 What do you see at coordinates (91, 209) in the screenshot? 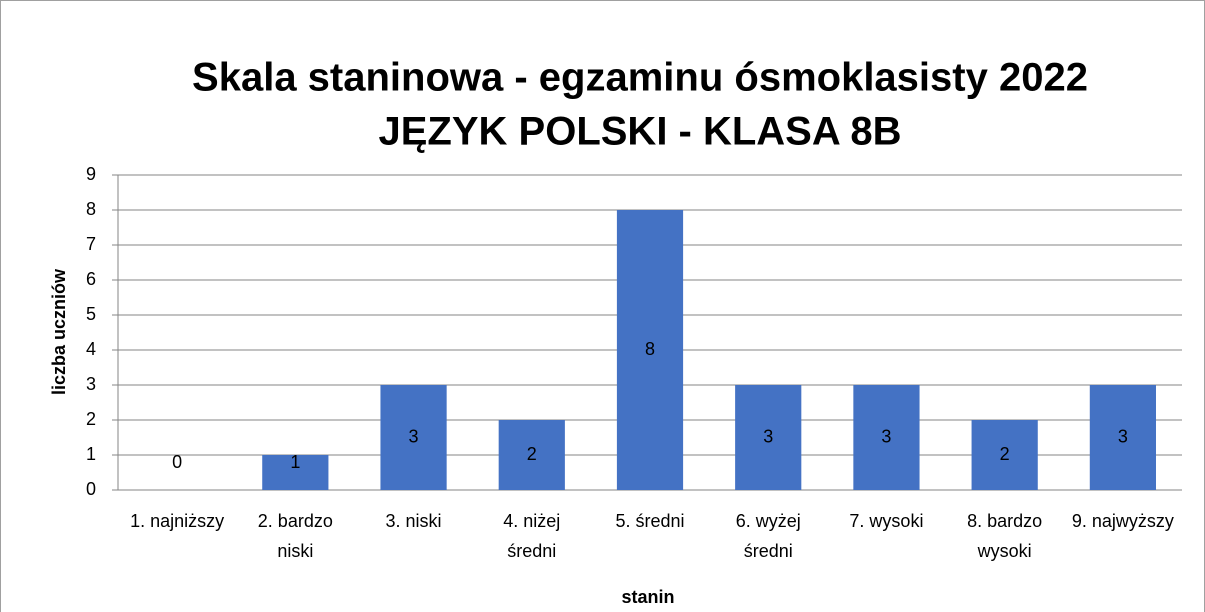
I see `y-tick-label: 8` at bounding box center [91, 209].